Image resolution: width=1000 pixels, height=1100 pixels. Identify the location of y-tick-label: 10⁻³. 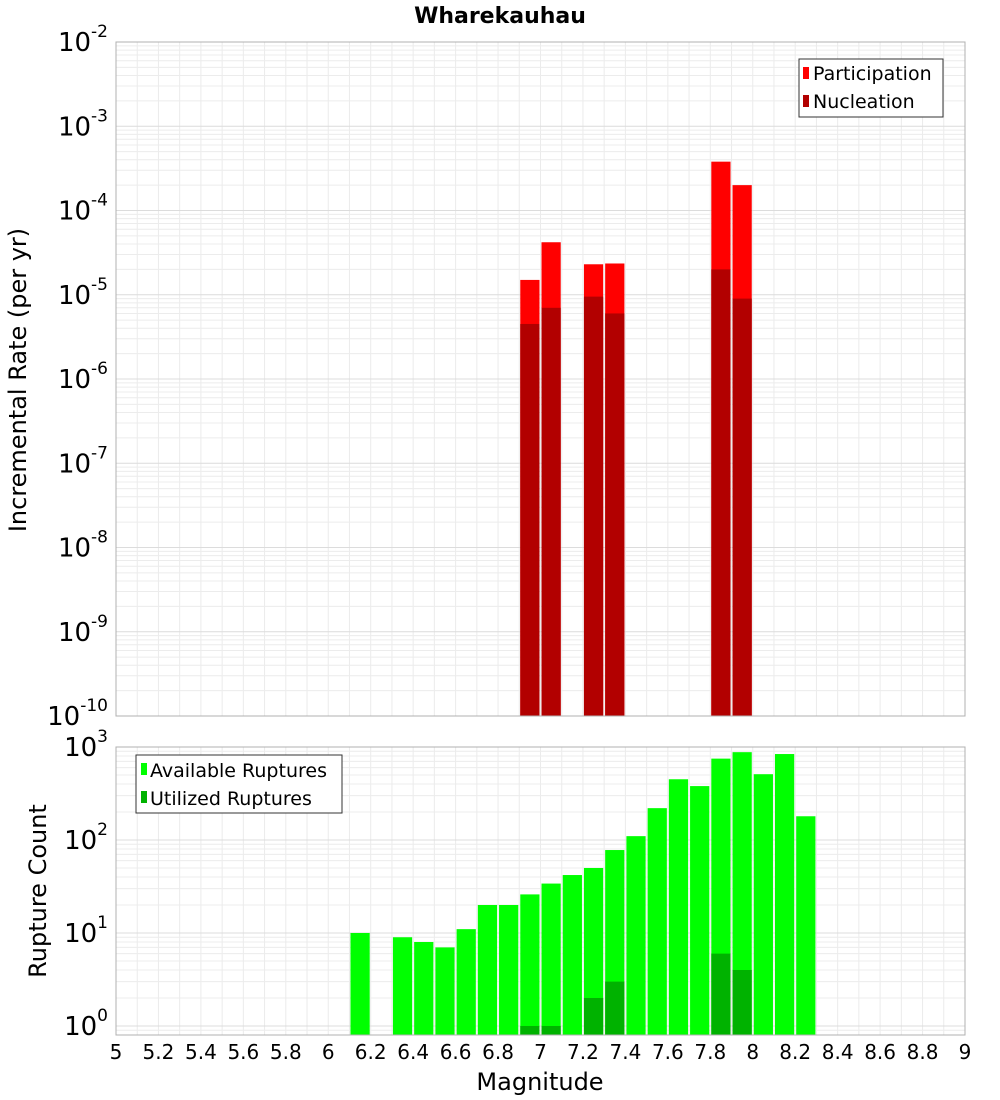
(83, 124).